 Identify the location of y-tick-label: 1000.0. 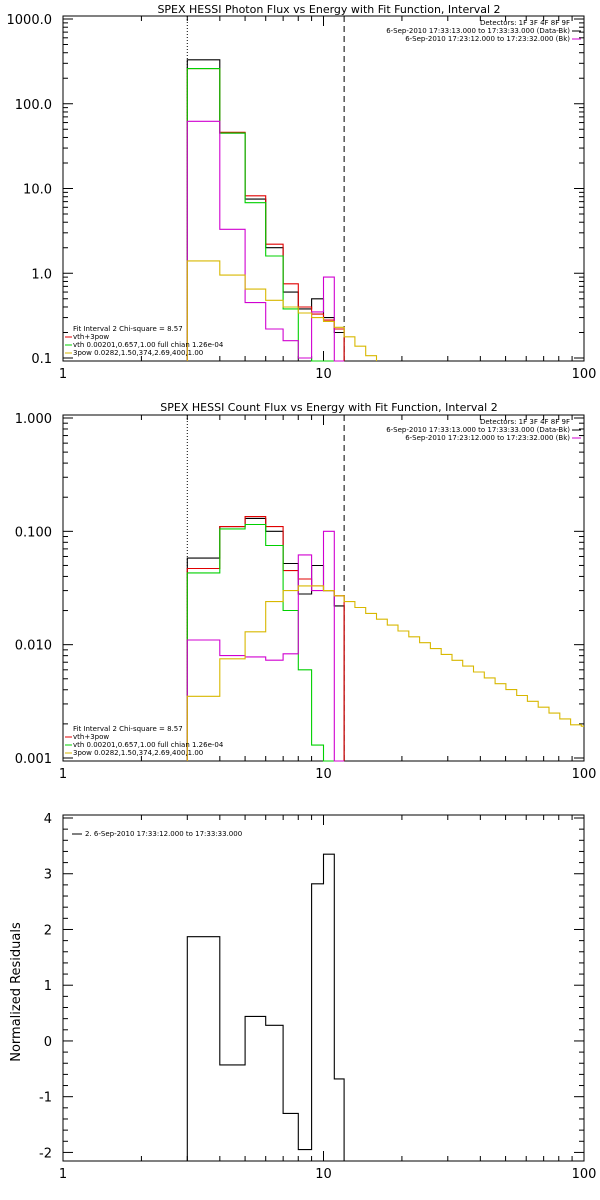
(30, 20).